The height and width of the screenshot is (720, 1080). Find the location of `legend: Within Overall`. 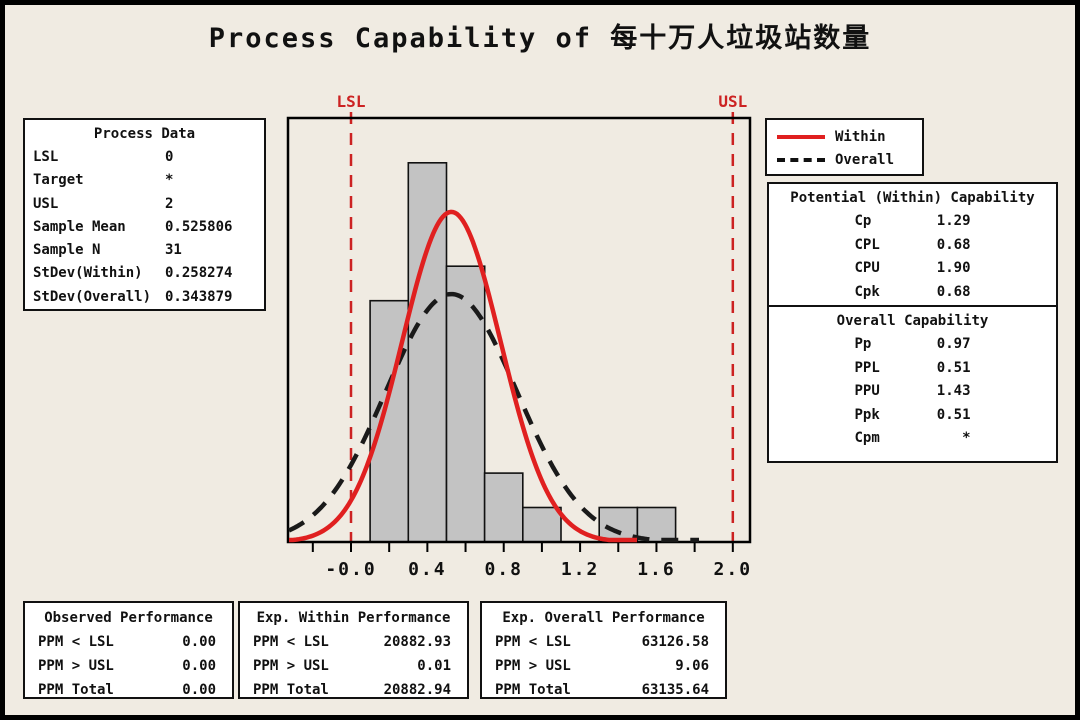

legend: Within Overall is located at coordinates (844, 147).